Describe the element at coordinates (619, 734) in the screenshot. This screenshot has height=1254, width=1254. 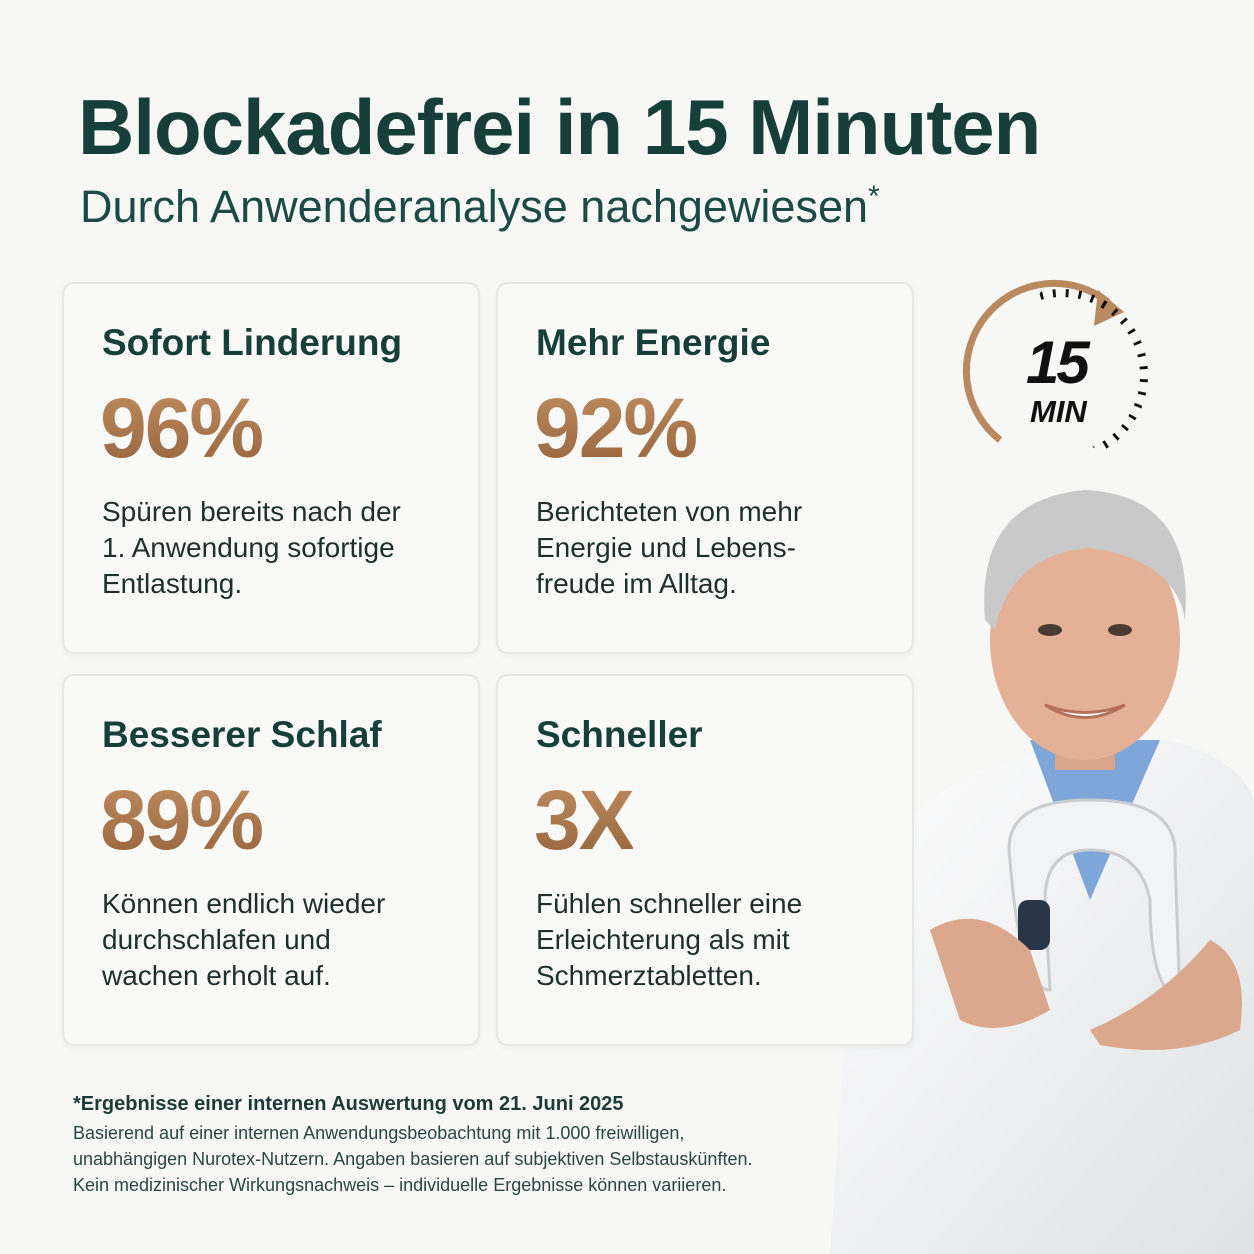
I see `card-title: Schneller` at that location.